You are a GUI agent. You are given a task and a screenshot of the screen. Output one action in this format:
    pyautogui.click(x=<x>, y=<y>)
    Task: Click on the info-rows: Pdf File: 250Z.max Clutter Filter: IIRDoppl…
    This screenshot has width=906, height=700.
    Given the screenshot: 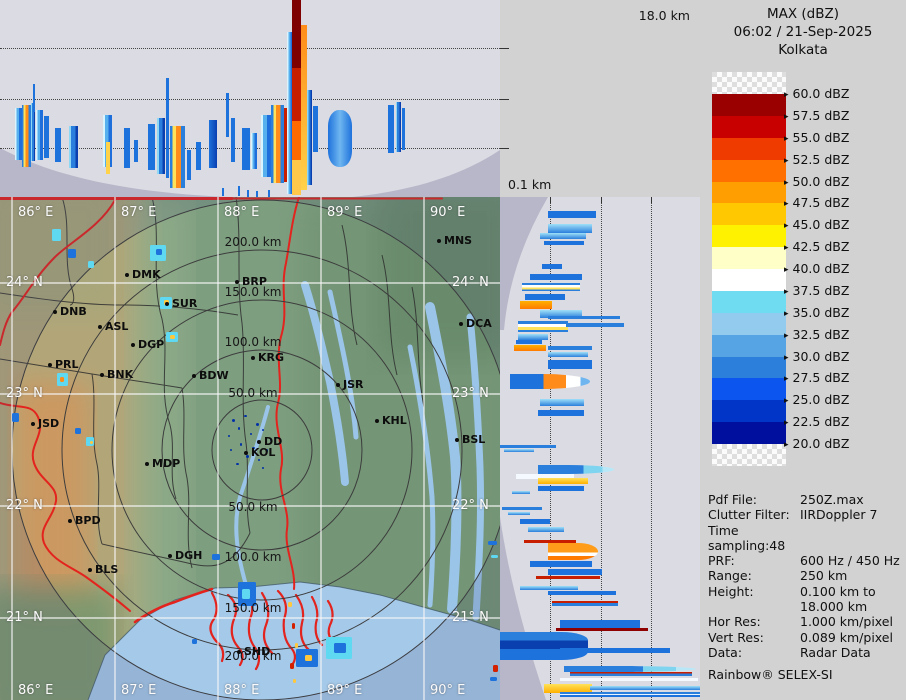 What is the action you would take?
    pyautogui.click(x=805, y=576)
    